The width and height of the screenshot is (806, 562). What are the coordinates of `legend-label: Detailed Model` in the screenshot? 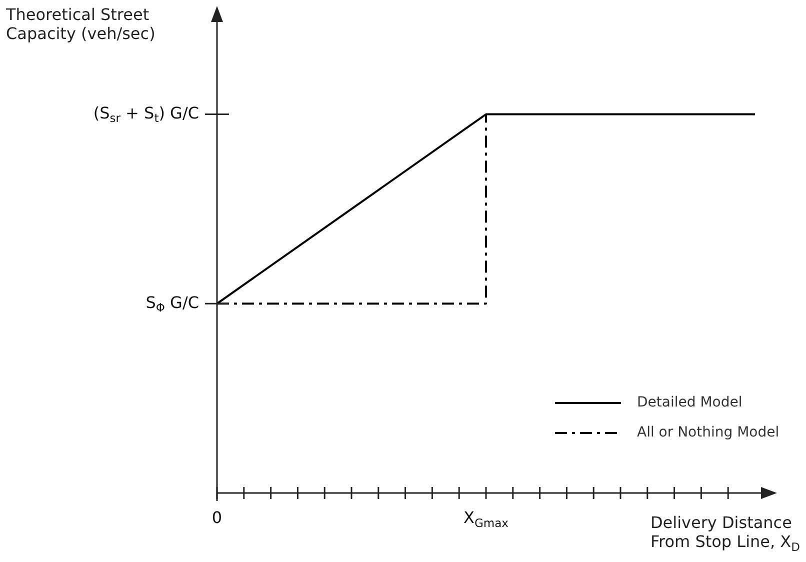 It's located at (689, 402).